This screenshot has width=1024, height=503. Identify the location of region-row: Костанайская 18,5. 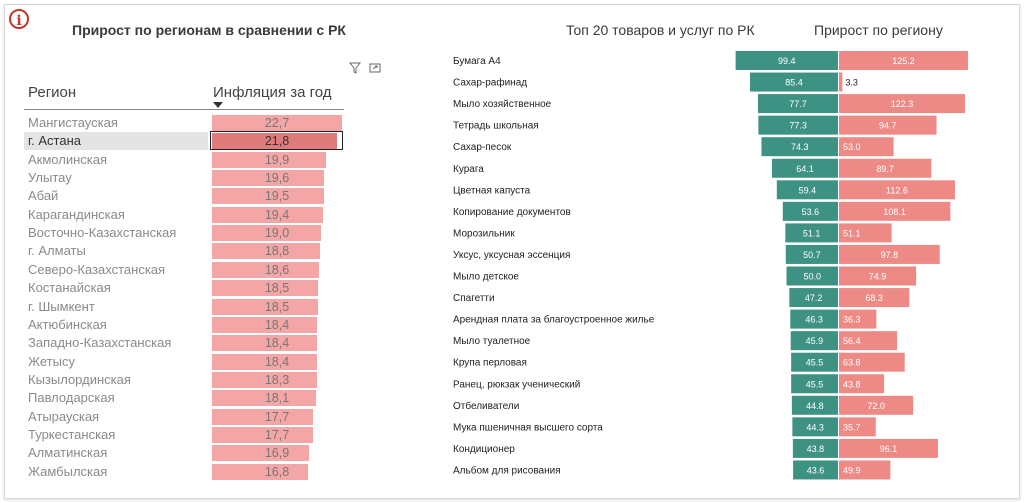
(185, 288).